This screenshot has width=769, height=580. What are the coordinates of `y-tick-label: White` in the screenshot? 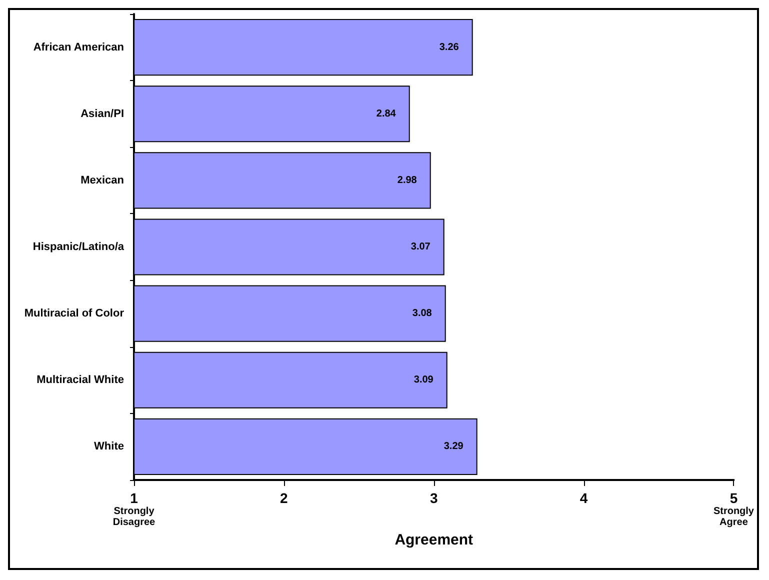 It's located at (109, 446).